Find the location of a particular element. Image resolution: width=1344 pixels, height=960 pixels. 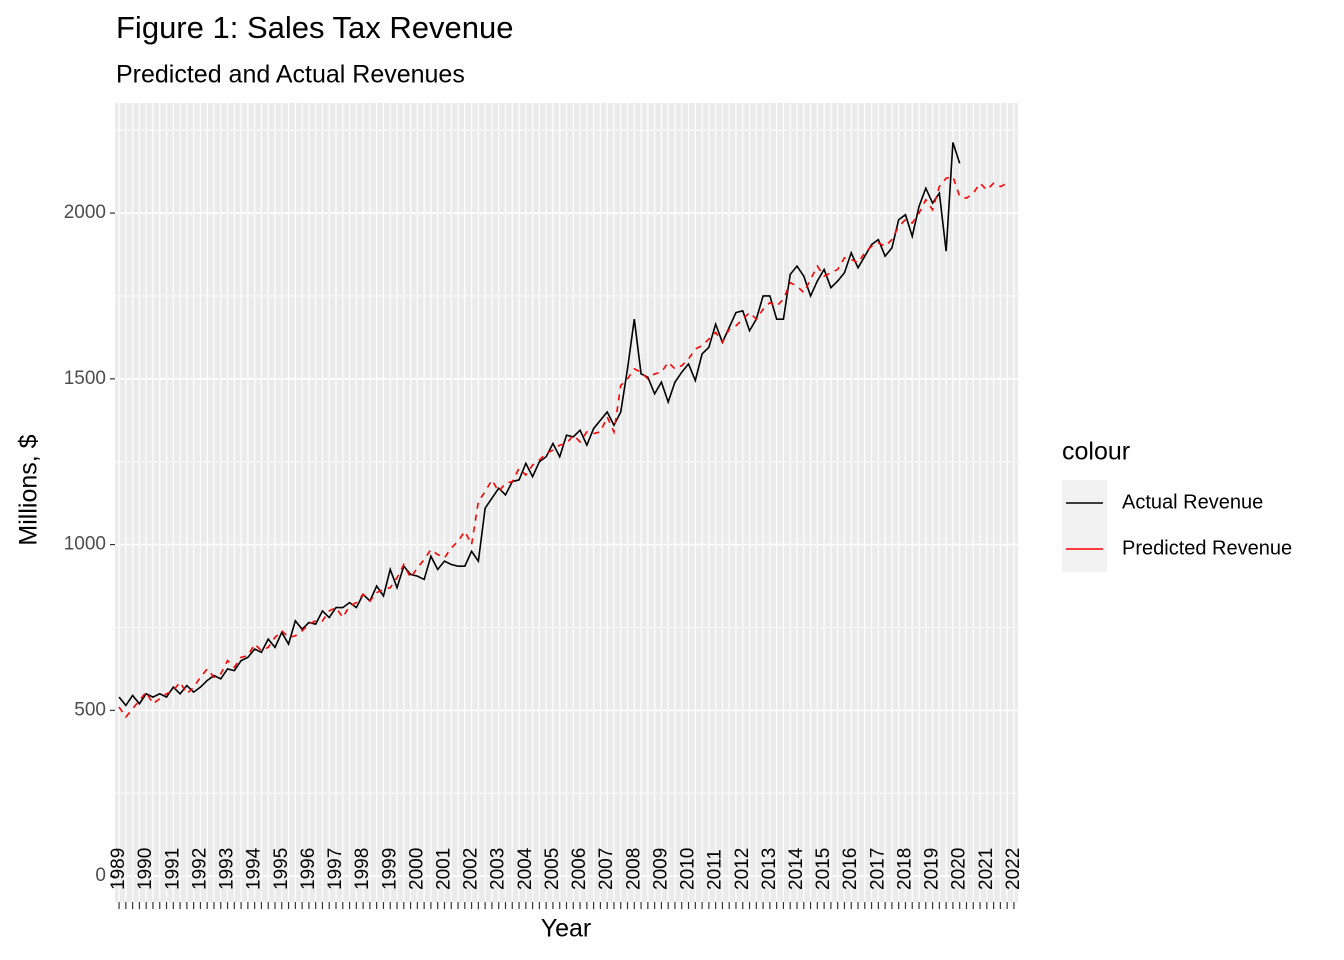

y-tick-label: 500 is located at coordinates (90, 709).